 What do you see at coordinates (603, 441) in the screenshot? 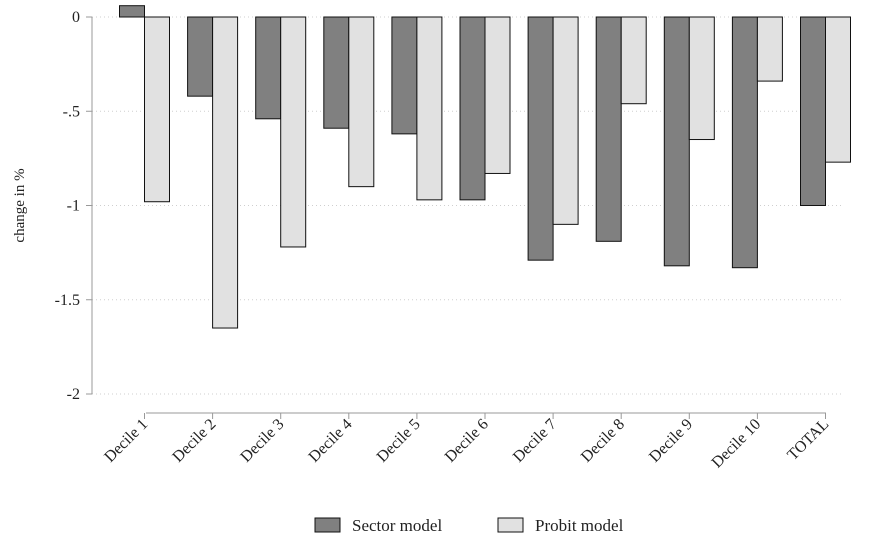
I see `x-tick-label: Decile 8` at bounding box center [603, 441].